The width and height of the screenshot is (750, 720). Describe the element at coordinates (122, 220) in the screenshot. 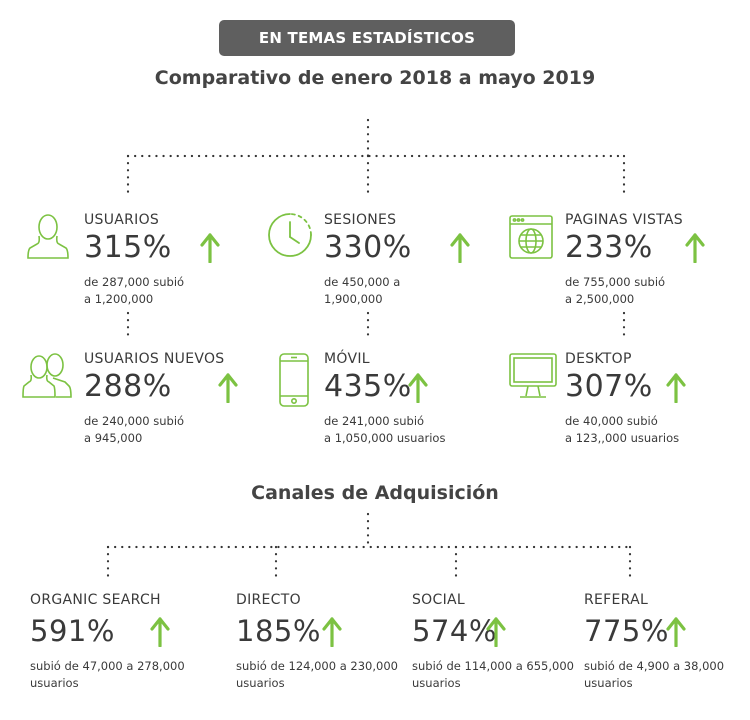

I see `stat-label: USUARIOS` at that location.